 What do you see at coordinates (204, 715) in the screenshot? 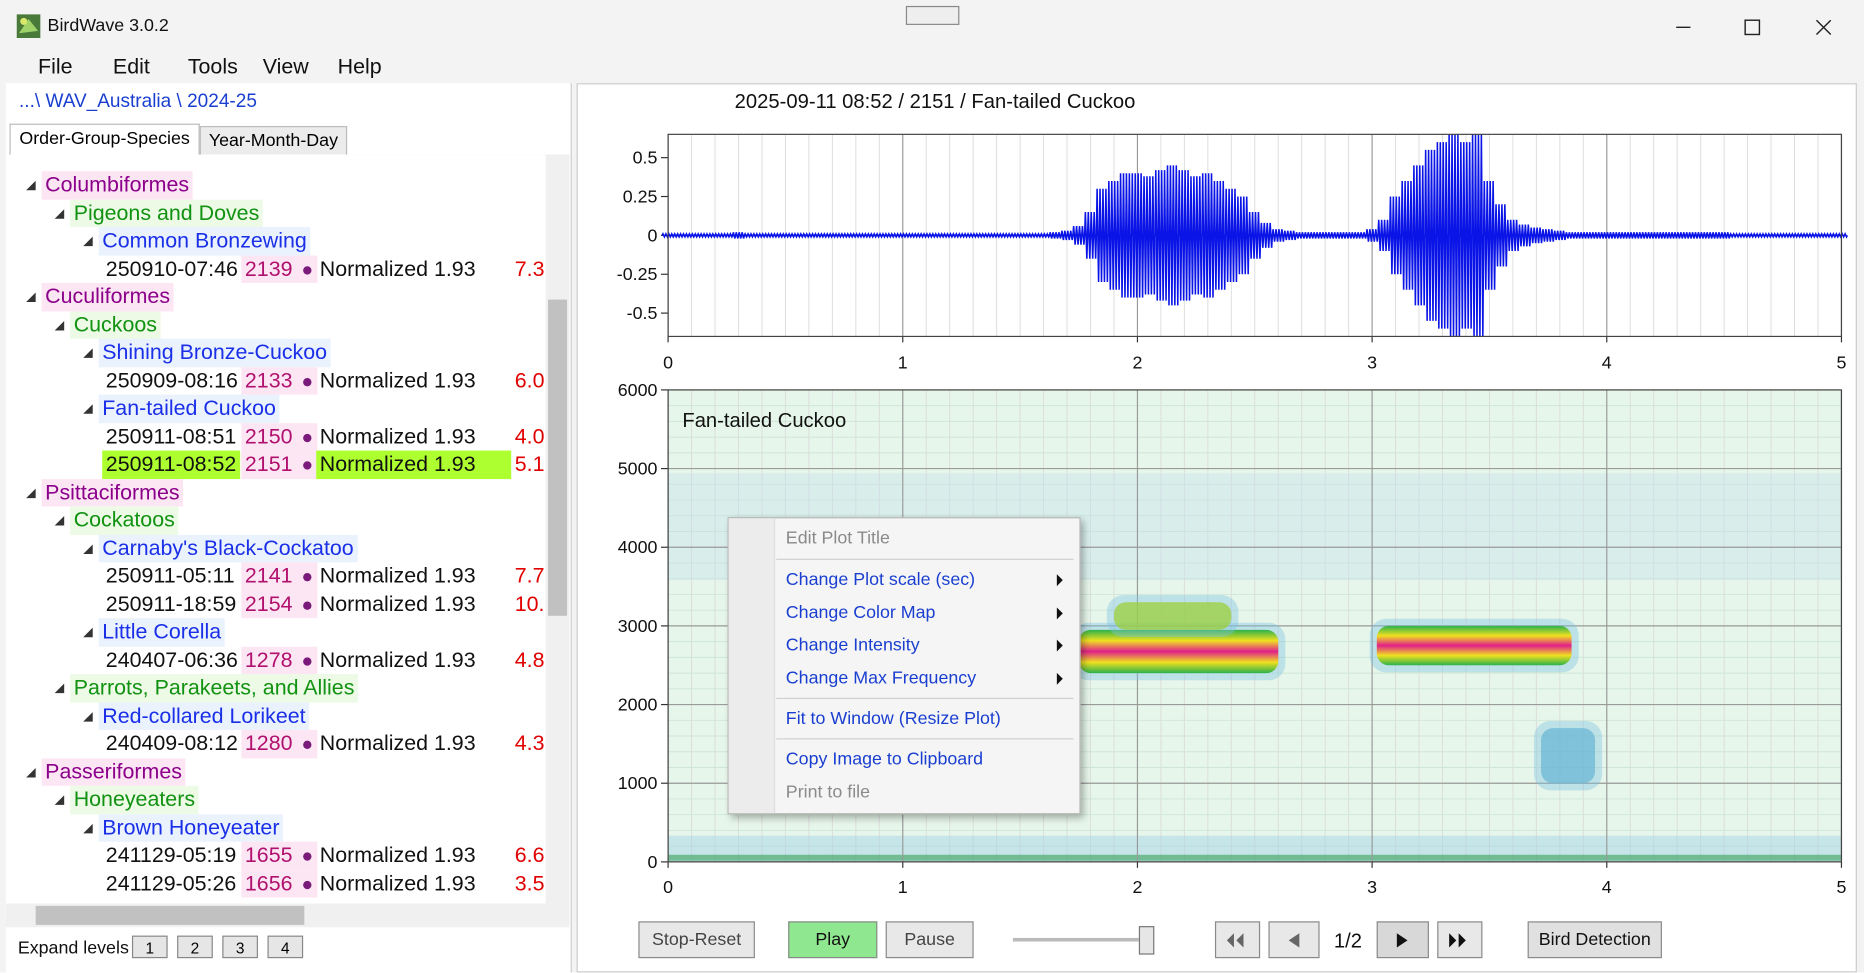
I see `species-node: Red-collared Lorikeet` at bounding box center [204, 715].